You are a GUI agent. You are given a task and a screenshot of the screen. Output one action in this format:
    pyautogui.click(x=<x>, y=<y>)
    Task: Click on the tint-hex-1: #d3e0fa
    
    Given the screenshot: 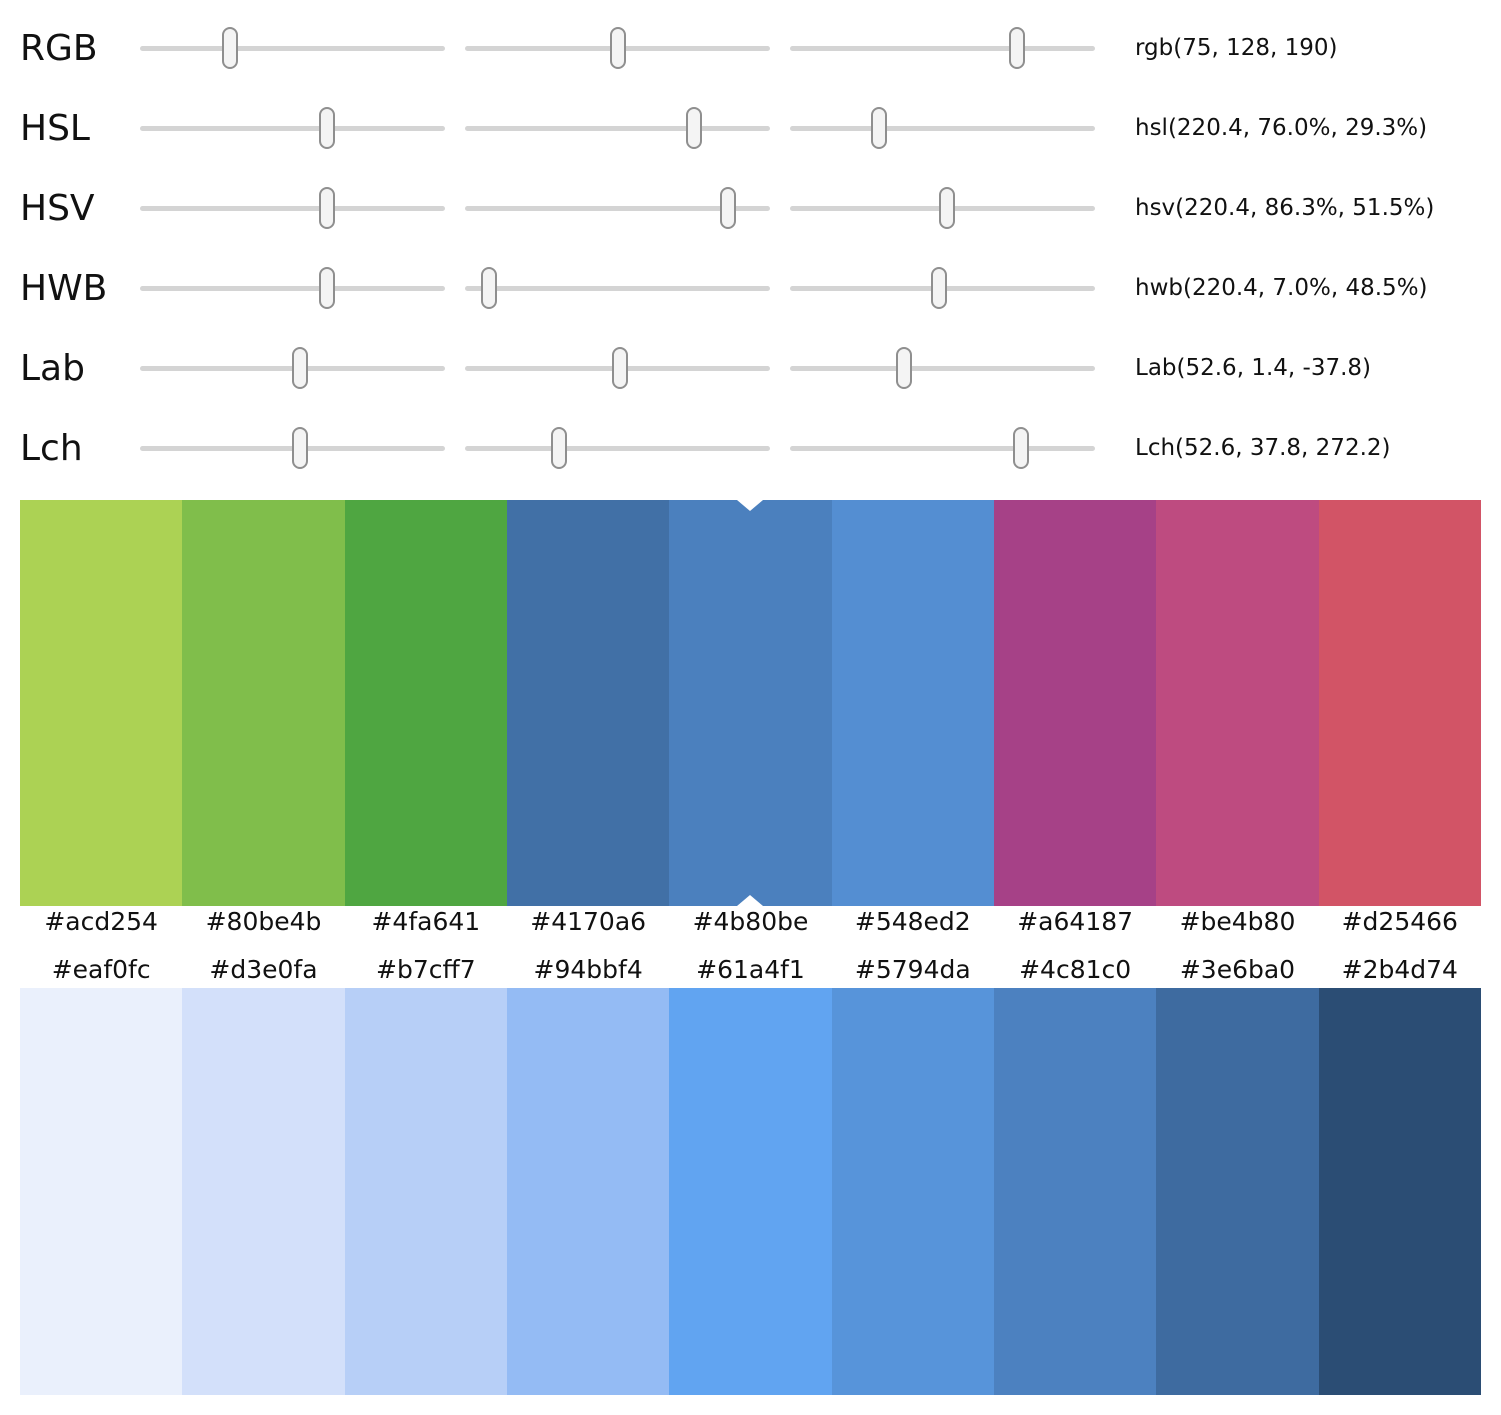 What is the action you would take?
    pyautogui.click(x=263, y=969)
    